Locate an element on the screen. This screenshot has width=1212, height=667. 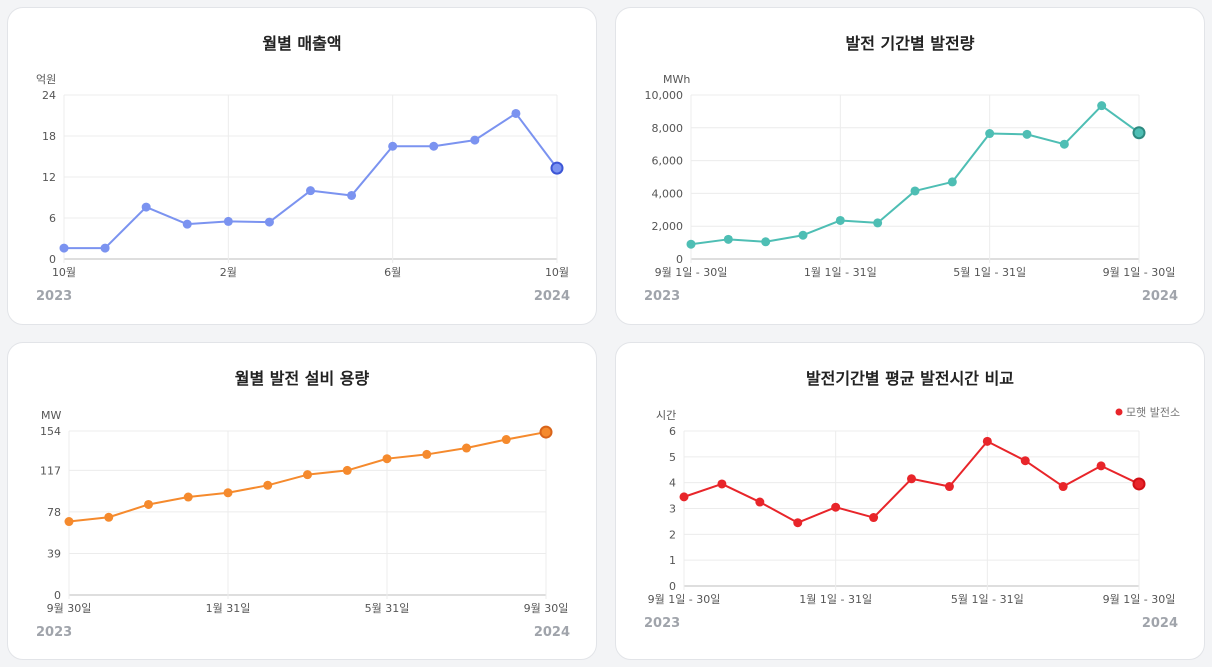
y-tick-label: 2,000 is located at coordinates (668, 226).